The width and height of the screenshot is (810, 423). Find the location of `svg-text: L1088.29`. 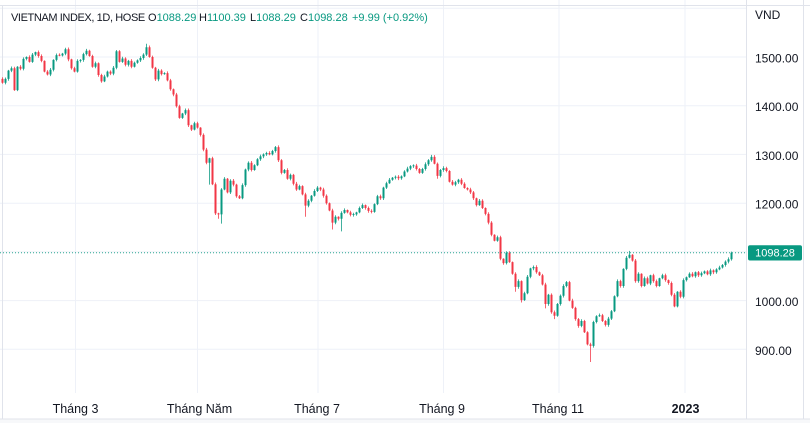

svg-text: L1088.29 is located at coordinates (273, 18).